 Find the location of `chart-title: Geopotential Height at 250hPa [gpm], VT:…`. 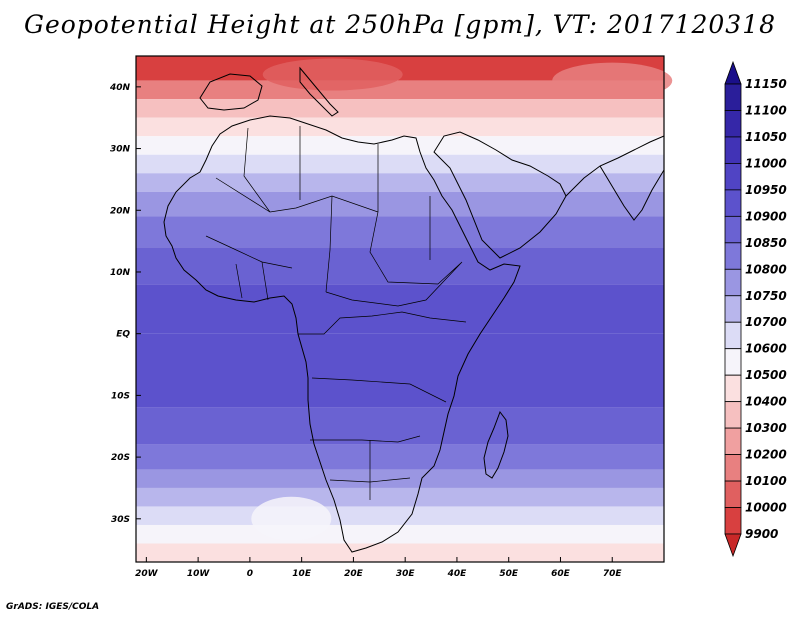

chart-title: Geopotential Height at 250hPa [gpm], VT:… is located at coordinates (400, 24).